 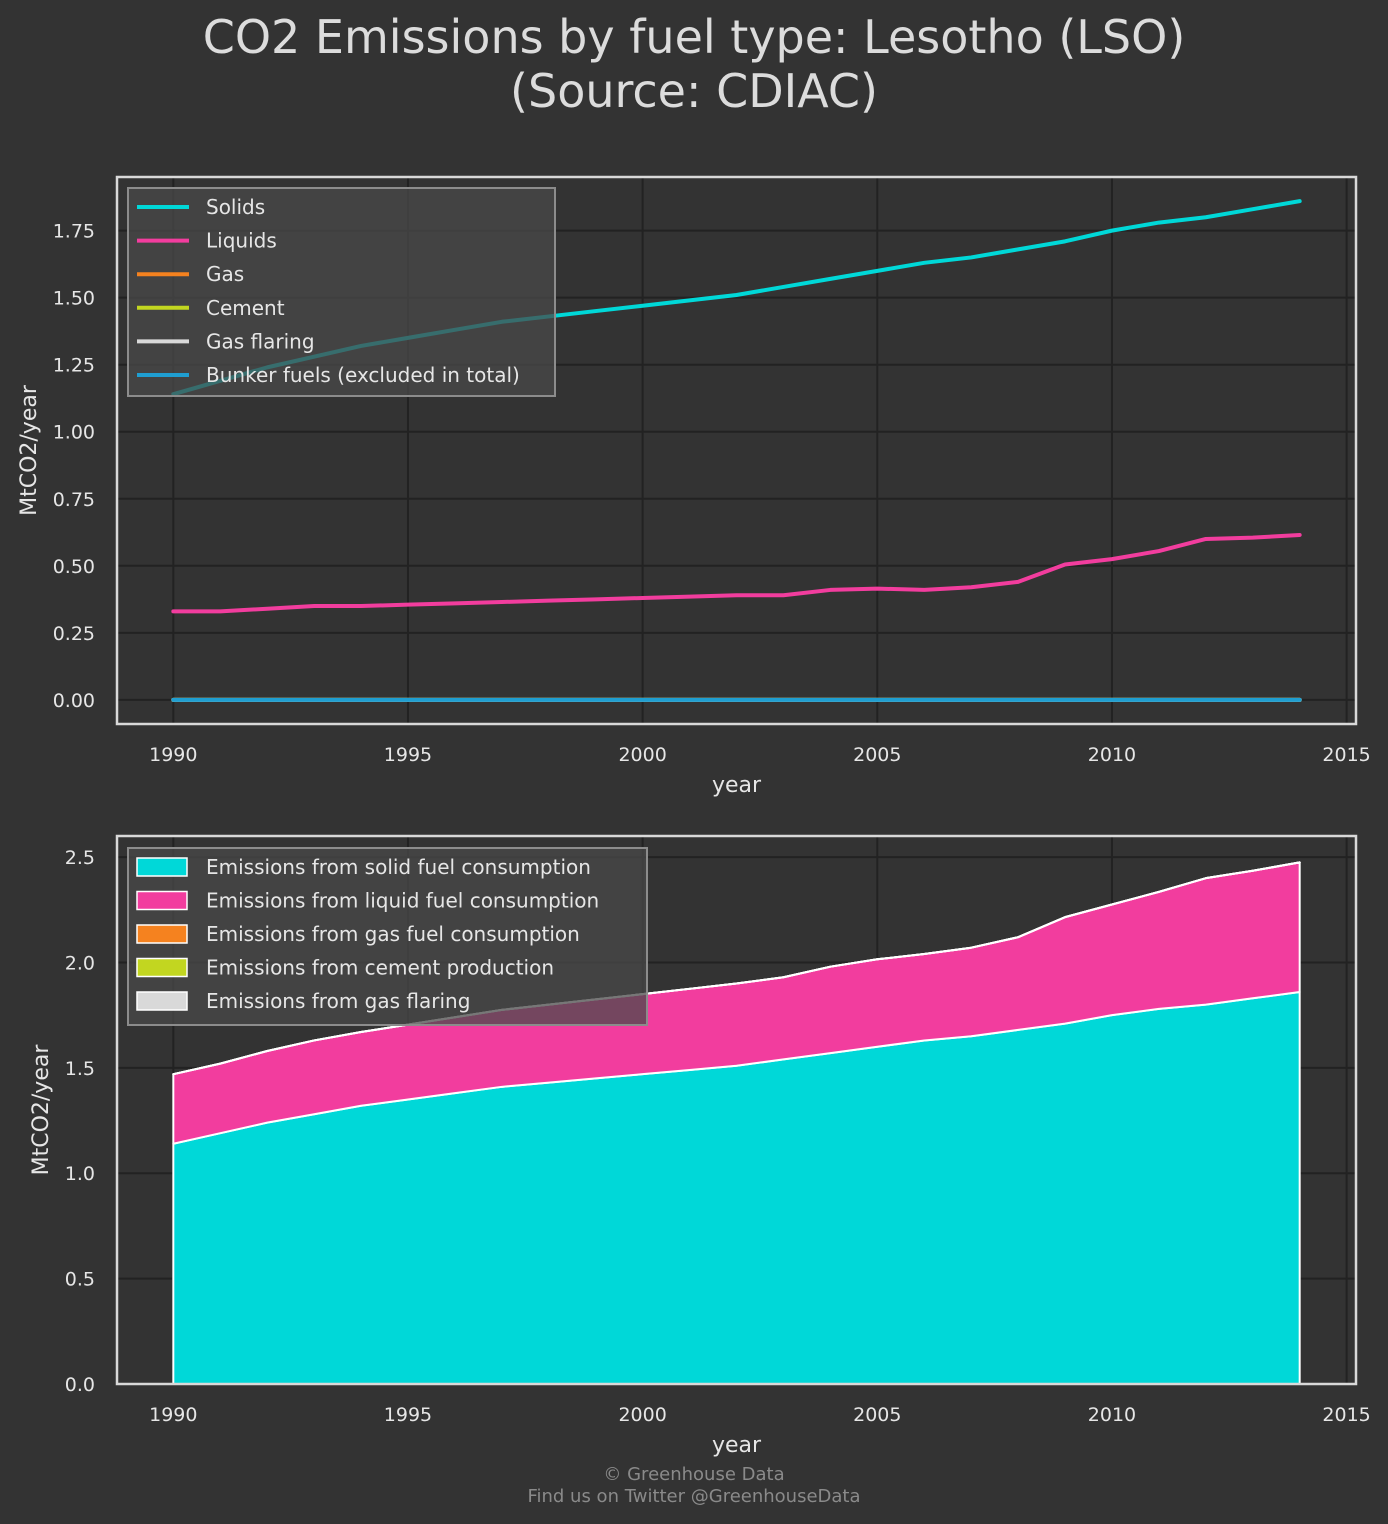 What do you see at coordinates (402, 901) in the screenshot?
I see `legend-label: Emissions from liquid fuel consumption` at bounding box center [402, 901].